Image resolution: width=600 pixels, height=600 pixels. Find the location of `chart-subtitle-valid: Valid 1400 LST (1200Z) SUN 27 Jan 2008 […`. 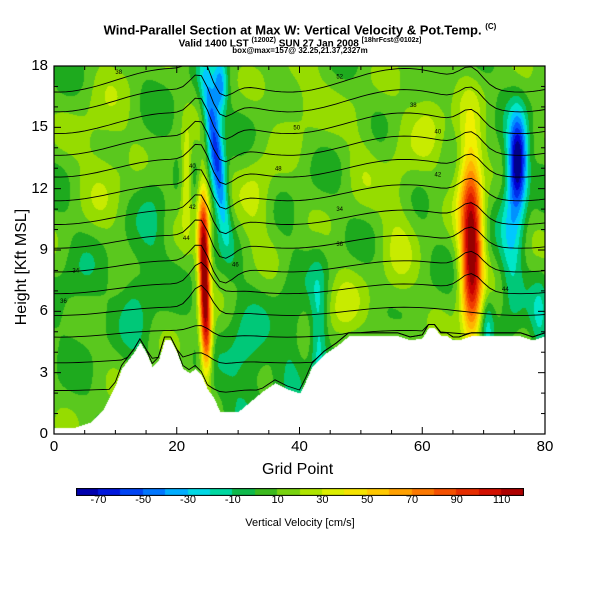

chart-subtitle-valid: Valid 1400 LST (1200Z) SUN 27 Jan 2008 [… is located at coordinates (300, 43).